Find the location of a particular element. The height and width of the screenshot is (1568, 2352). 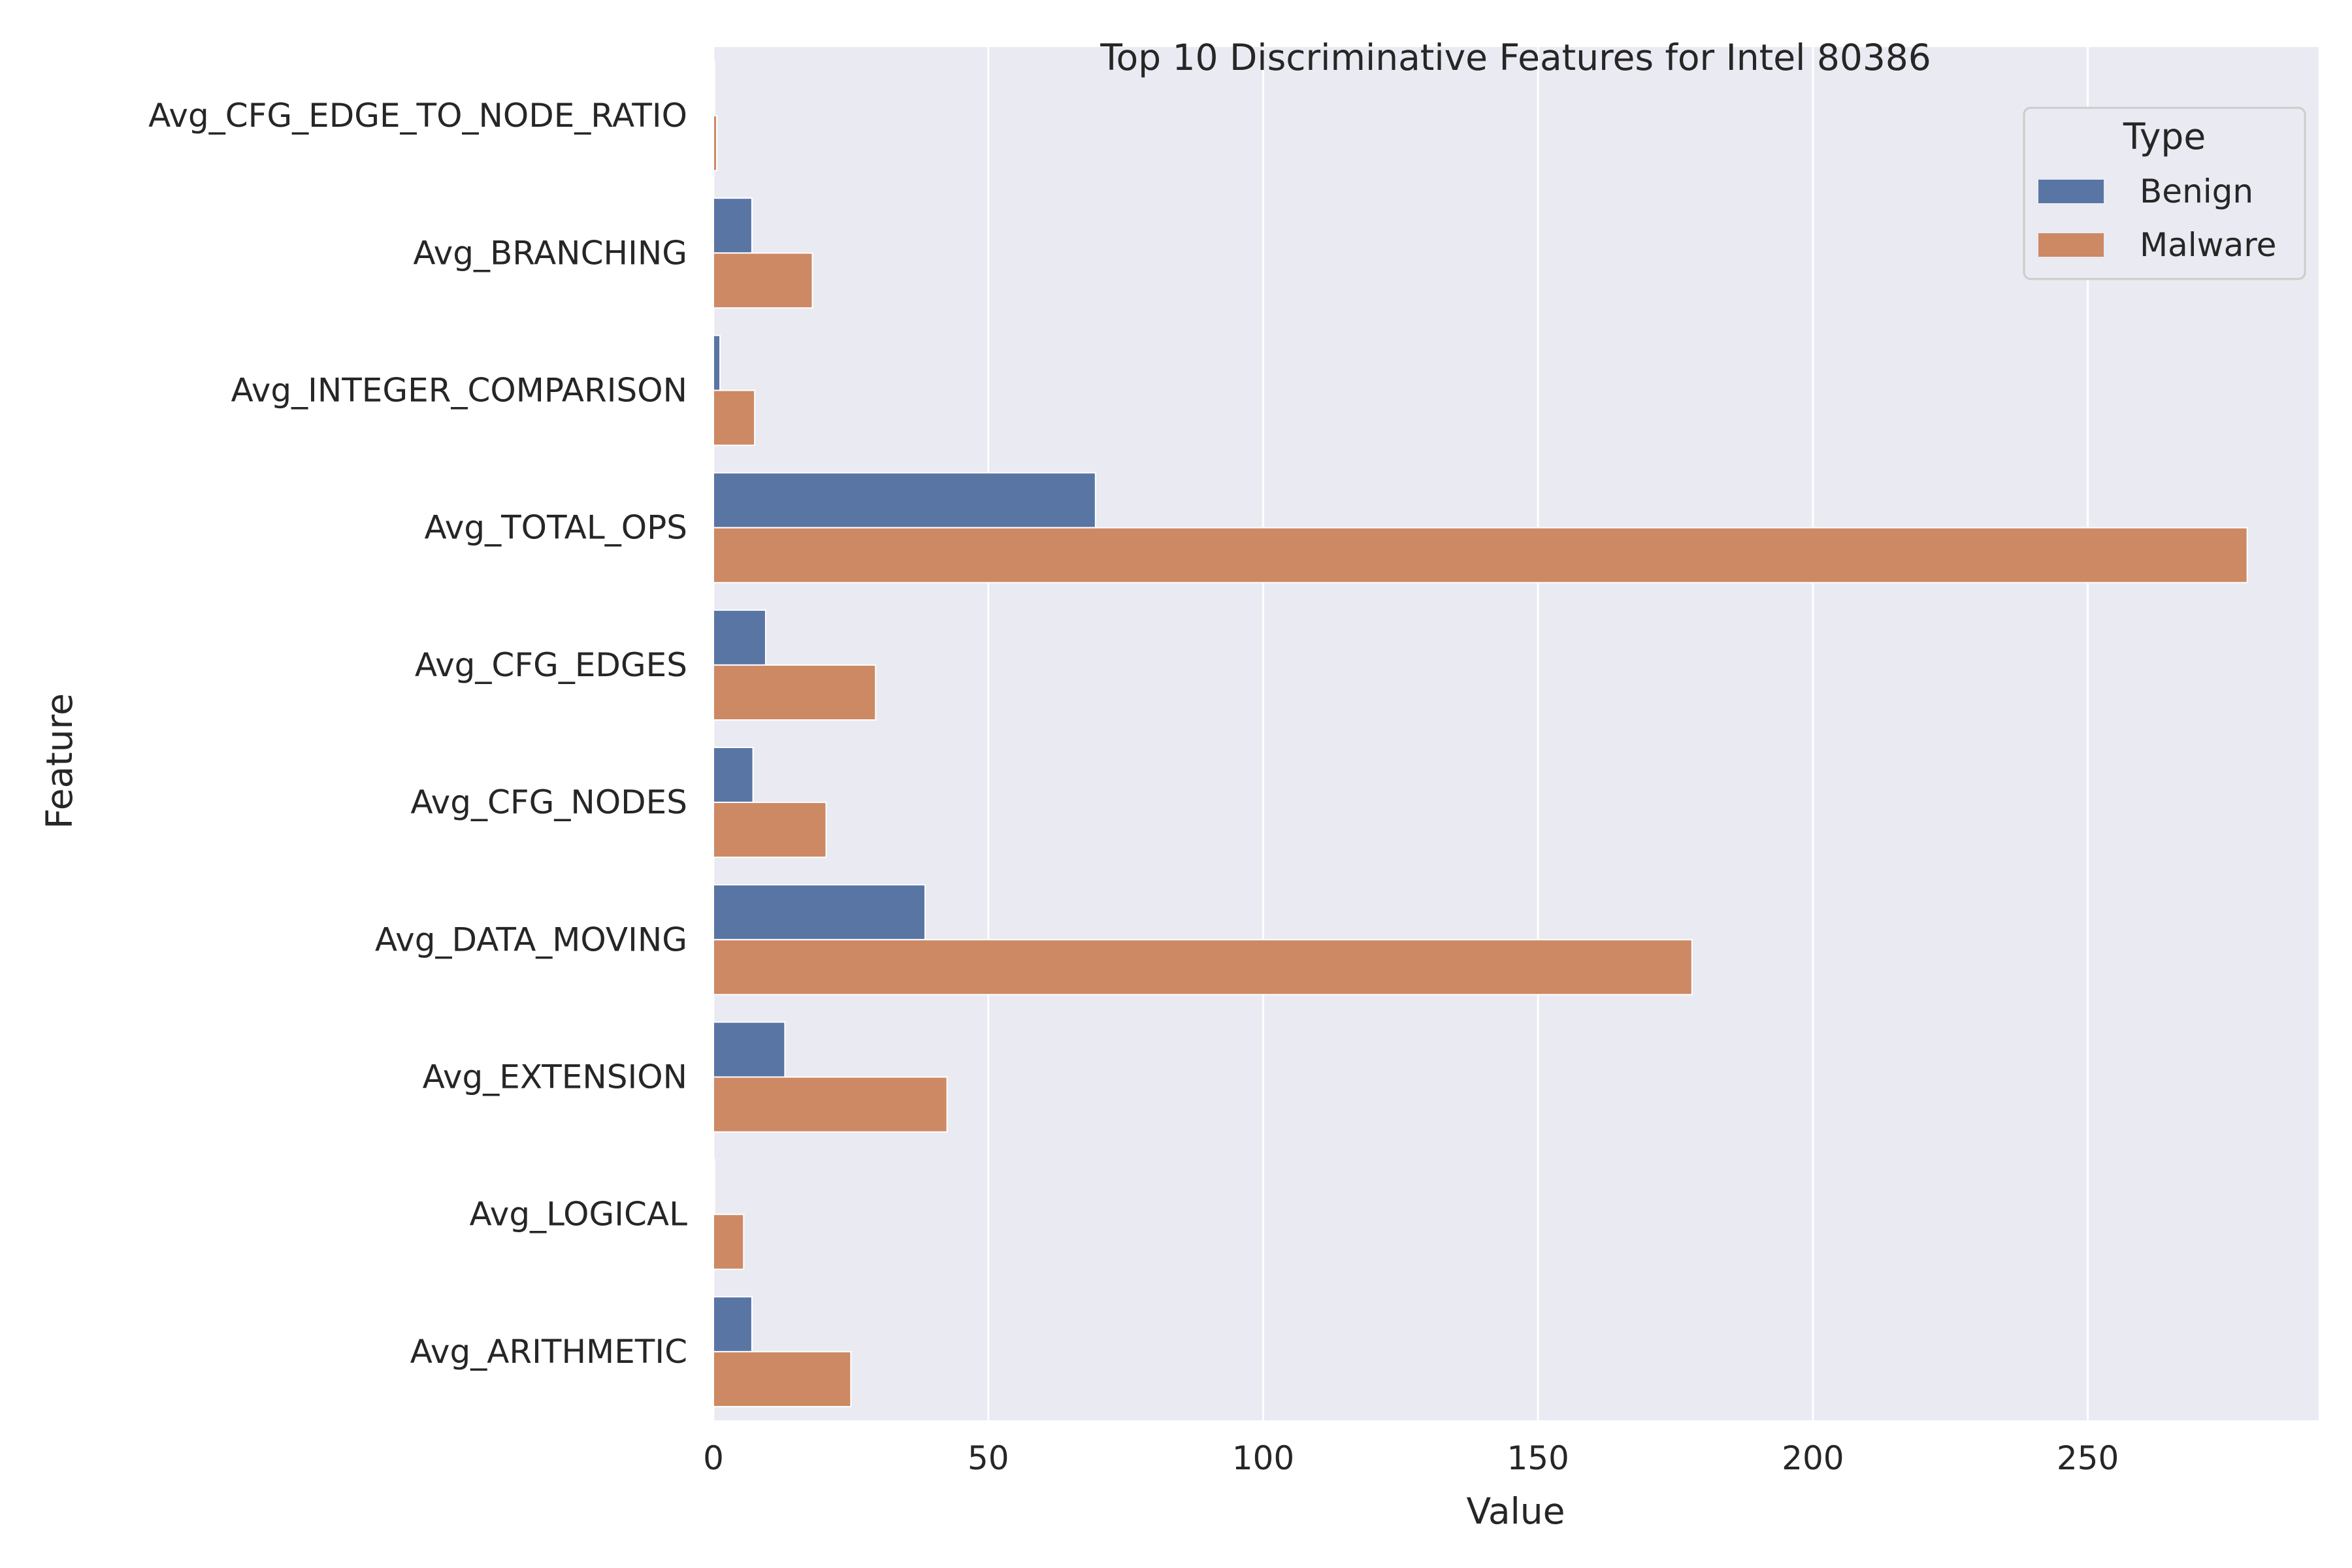

bar-benign-avg-arithmetic is located at coordinates (733, 1324).